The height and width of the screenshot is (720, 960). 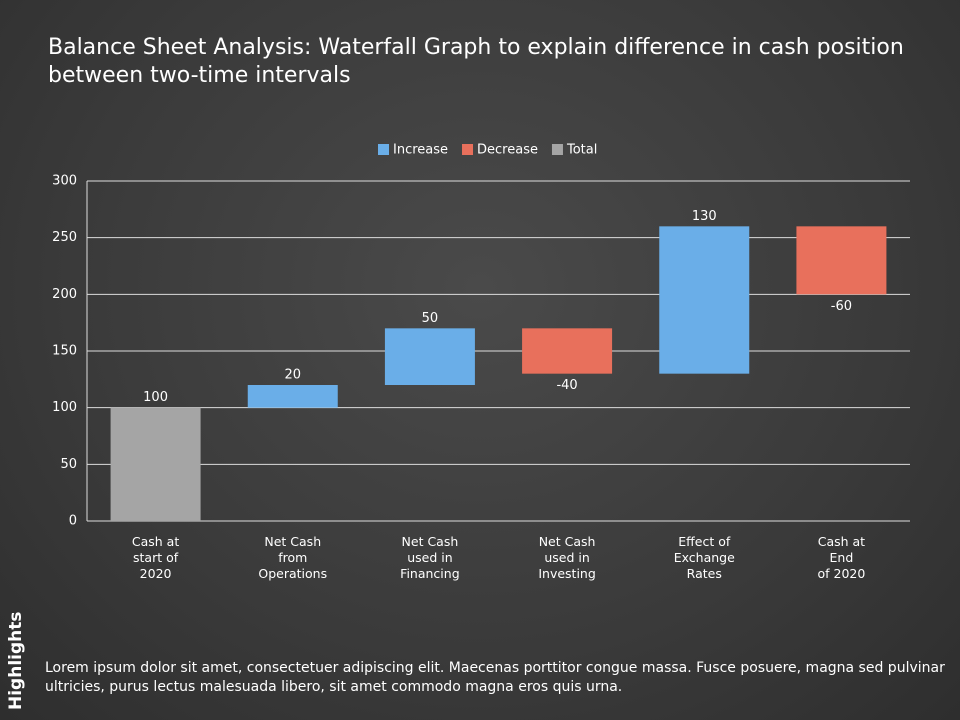 What do you see at coordinates (430, 318) in the screenshot?
I see `value-label: 50` at bounding box center [430, 318].